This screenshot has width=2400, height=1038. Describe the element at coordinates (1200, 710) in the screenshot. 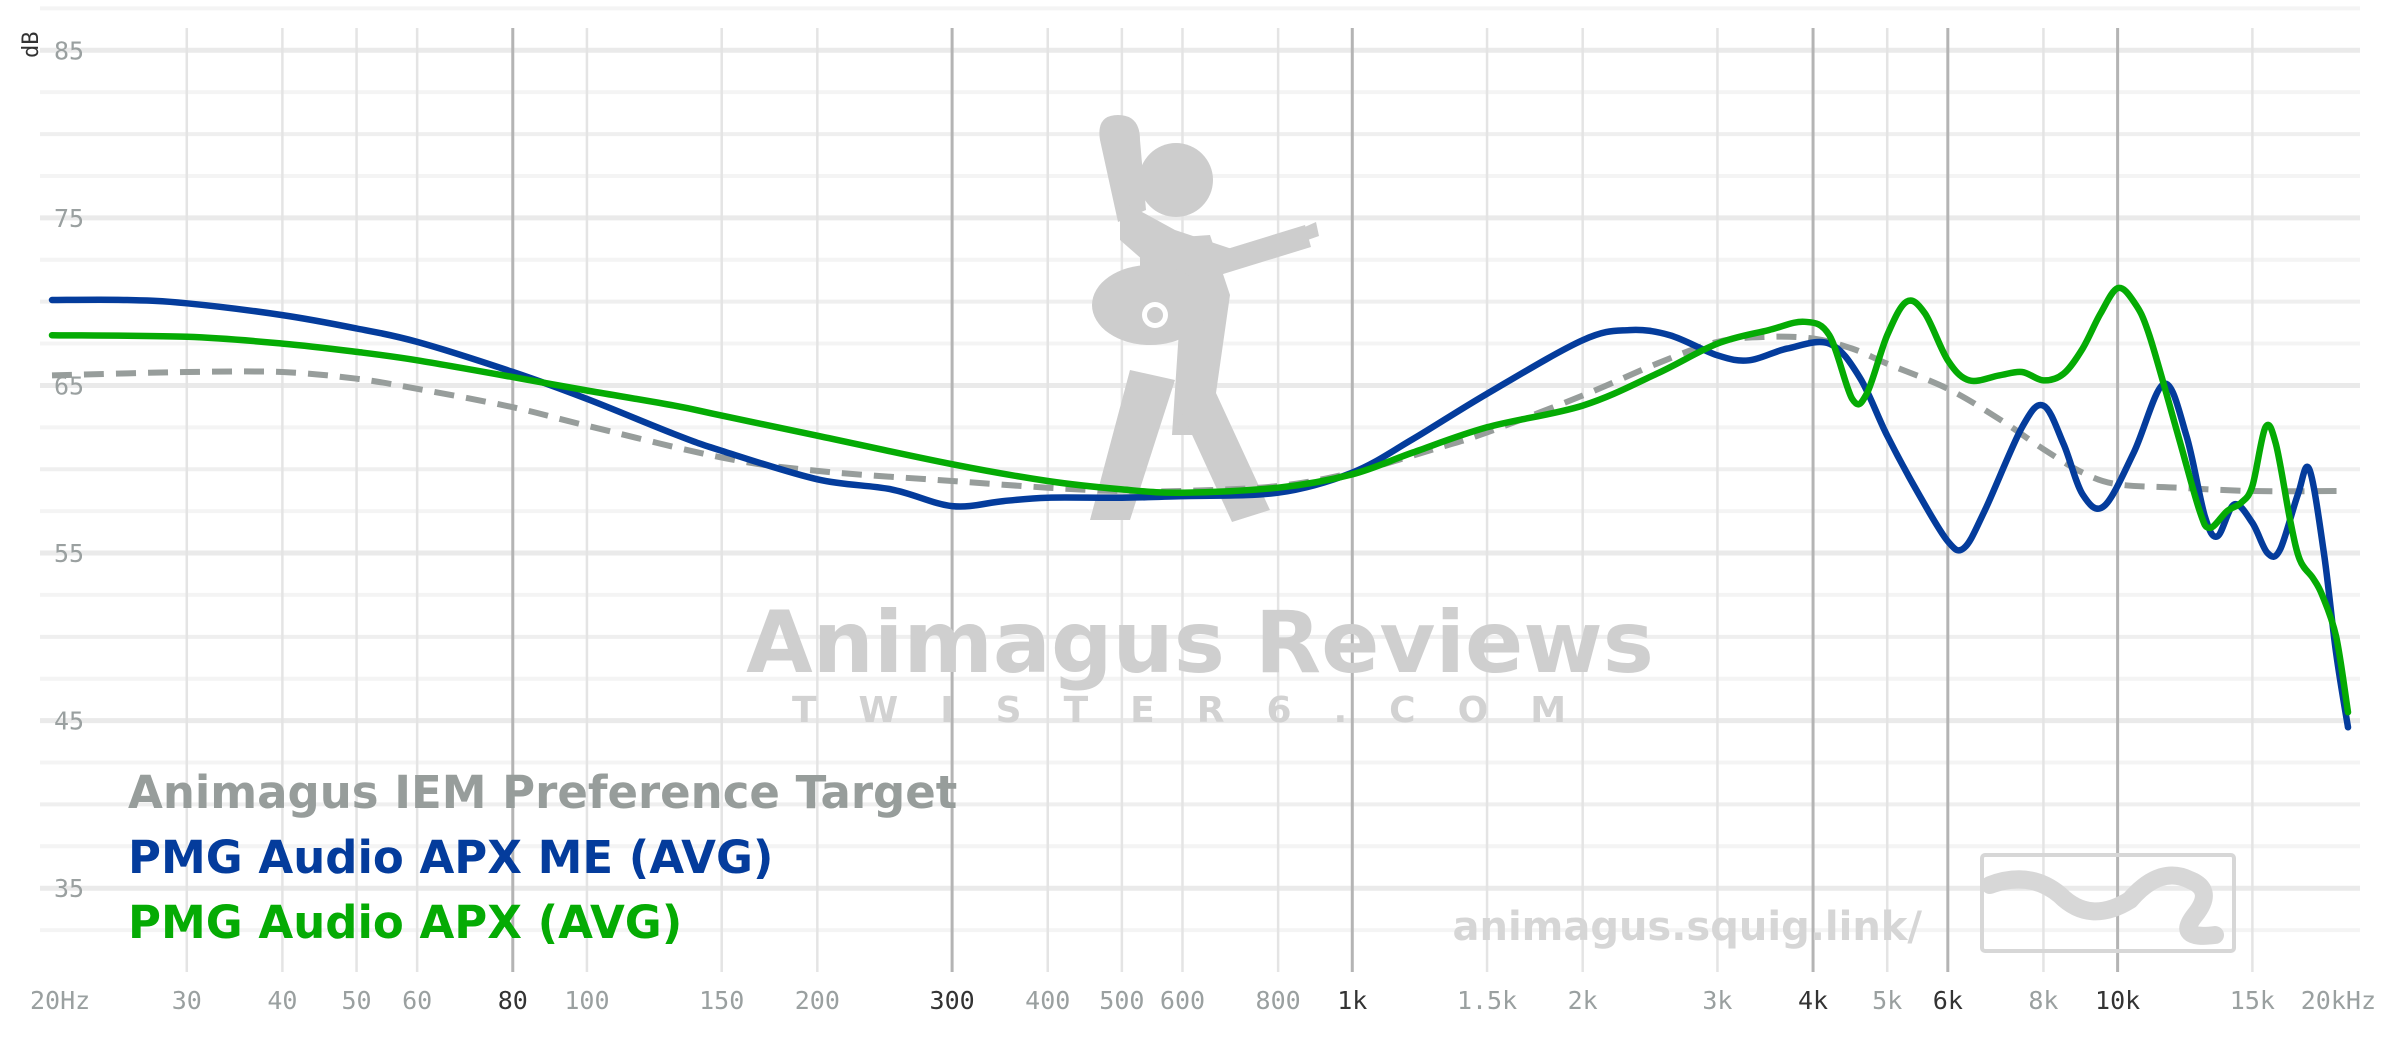

I see `watermark-subtitle: TWISTER6.COM` at that location.